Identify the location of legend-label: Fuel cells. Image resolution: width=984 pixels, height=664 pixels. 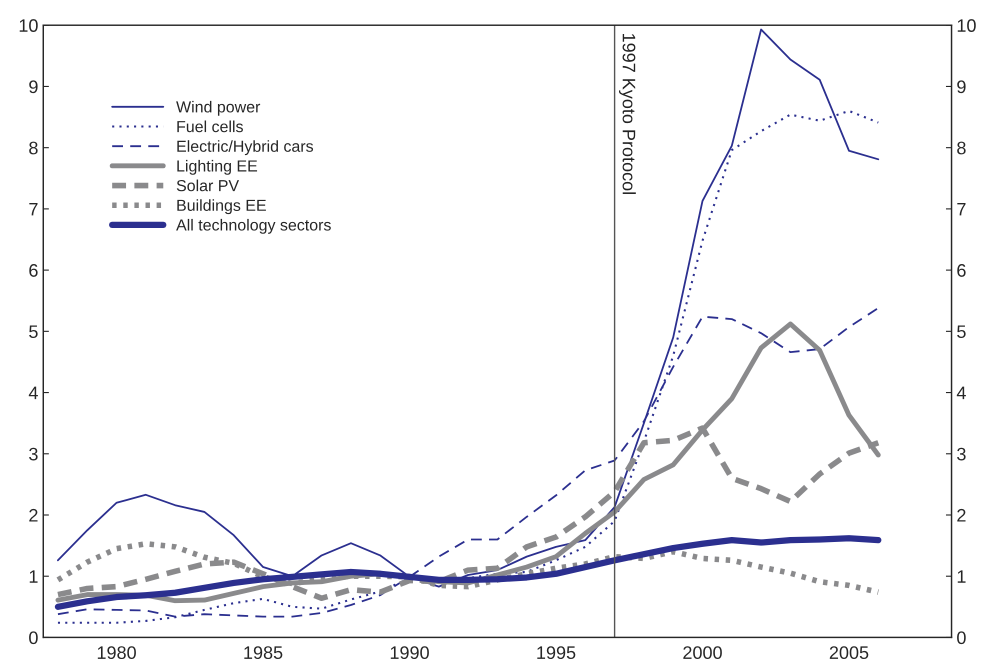
(210, 126).